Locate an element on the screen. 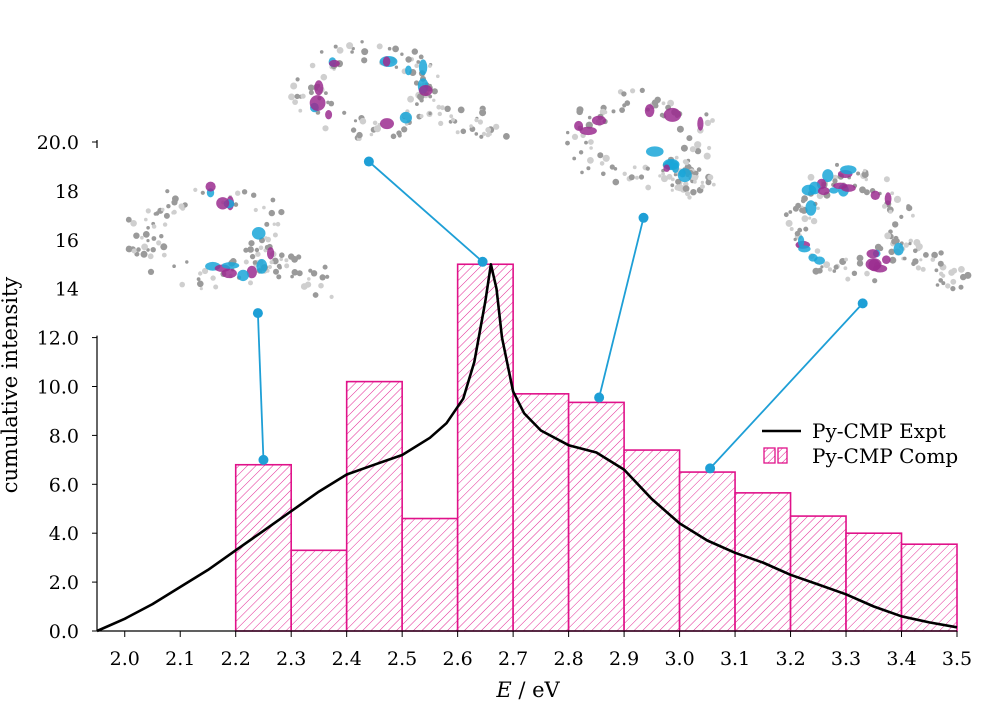 Image resolution: width=1000 pixels, height=710 pixels. x-axis-label-symbol: E is located at coordinates (503, 690).